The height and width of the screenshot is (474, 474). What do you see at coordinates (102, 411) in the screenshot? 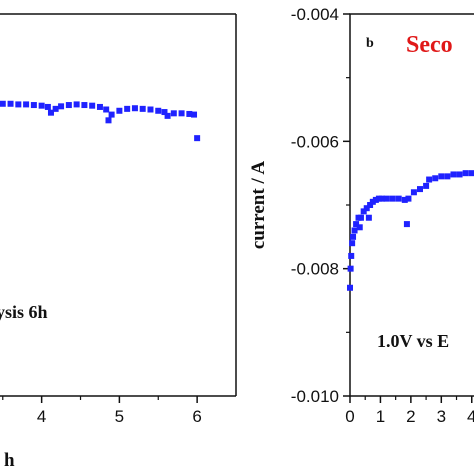
I see `panel-a-ticks: 4 5 6` at bounding box center [102, 411].